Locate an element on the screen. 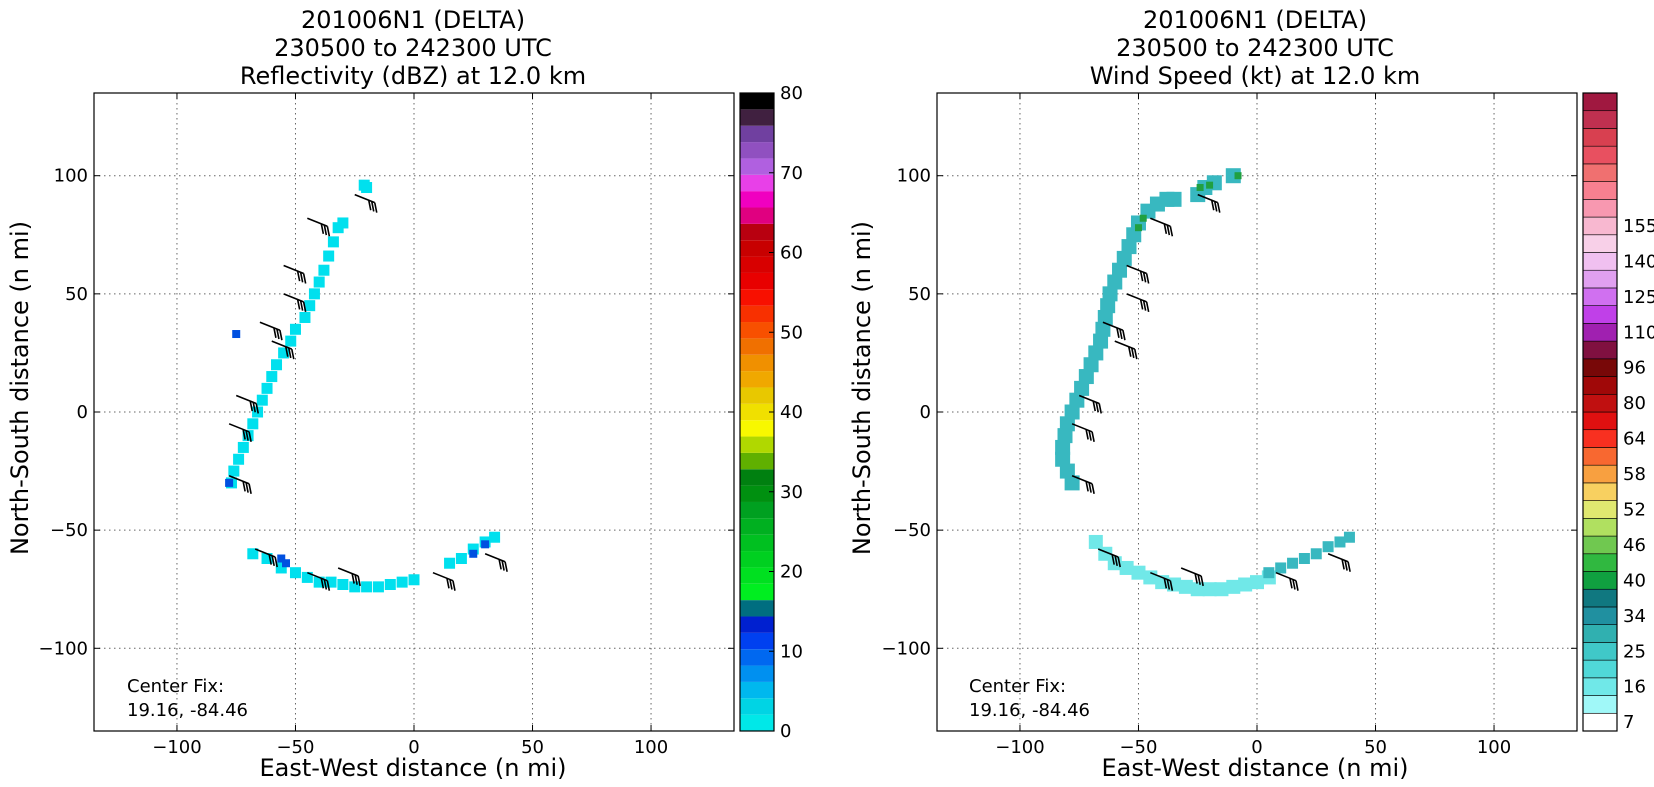  colorbar-tick-label: 70 is located at coordinates (791, 173).